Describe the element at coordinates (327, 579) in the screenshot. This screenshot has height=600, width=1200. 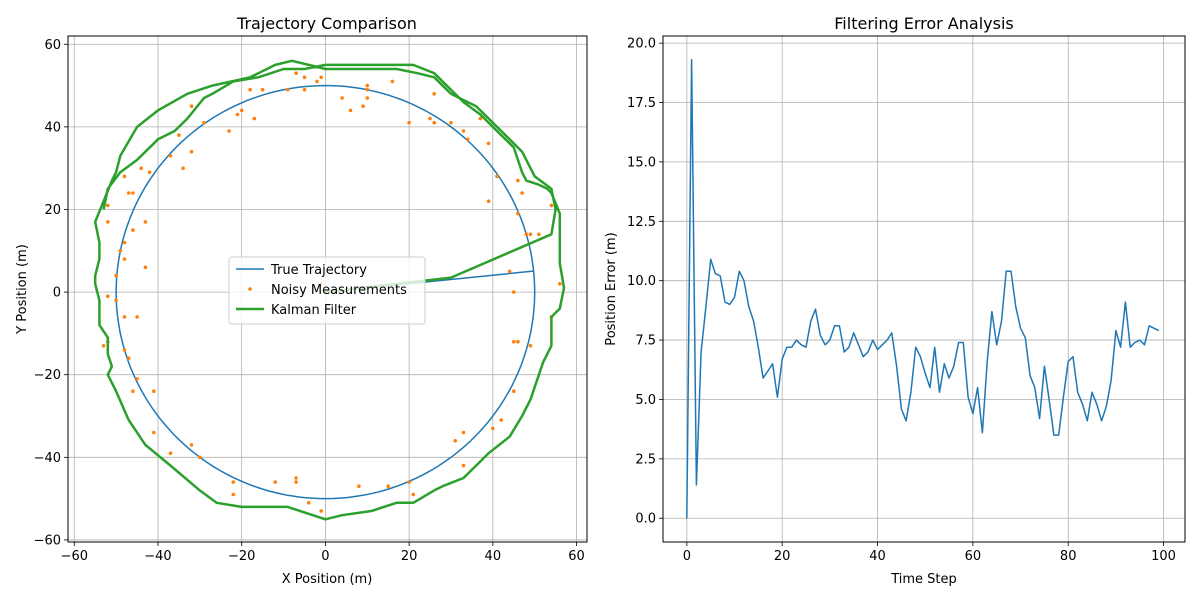
I see `trajectory-x-label: X Position (m)` at that location.